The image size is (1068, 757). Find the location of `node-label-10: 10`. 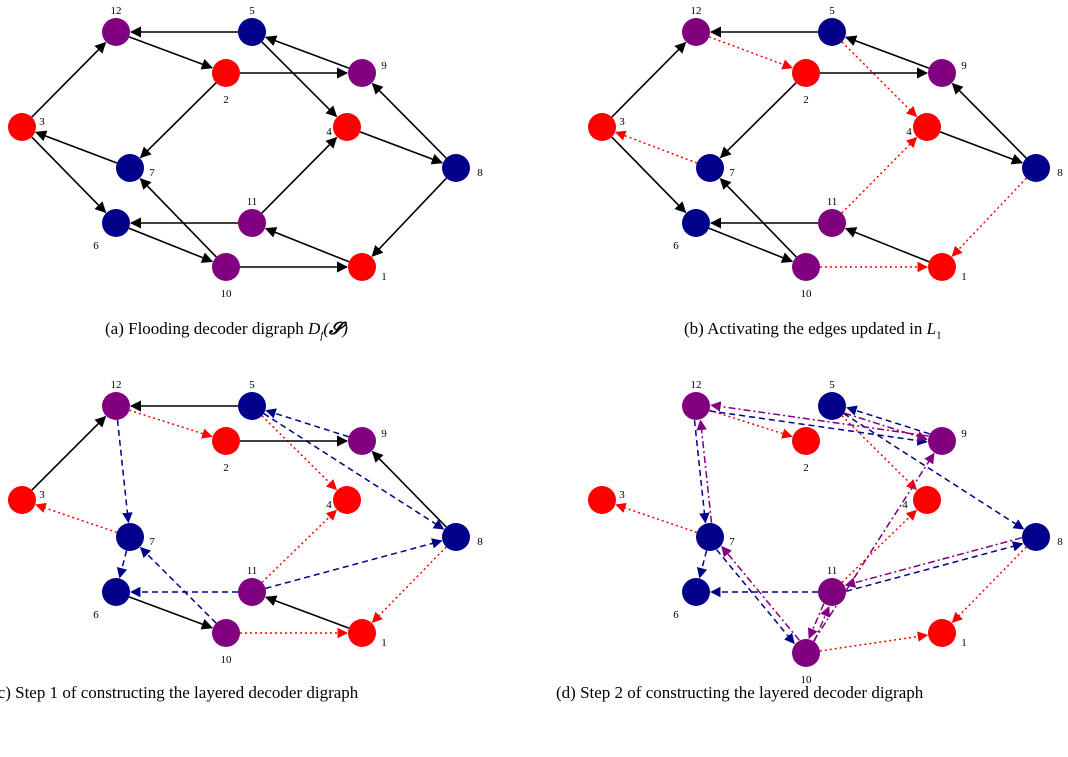

node-label-10: 10 is located at coordinates (807, 680).